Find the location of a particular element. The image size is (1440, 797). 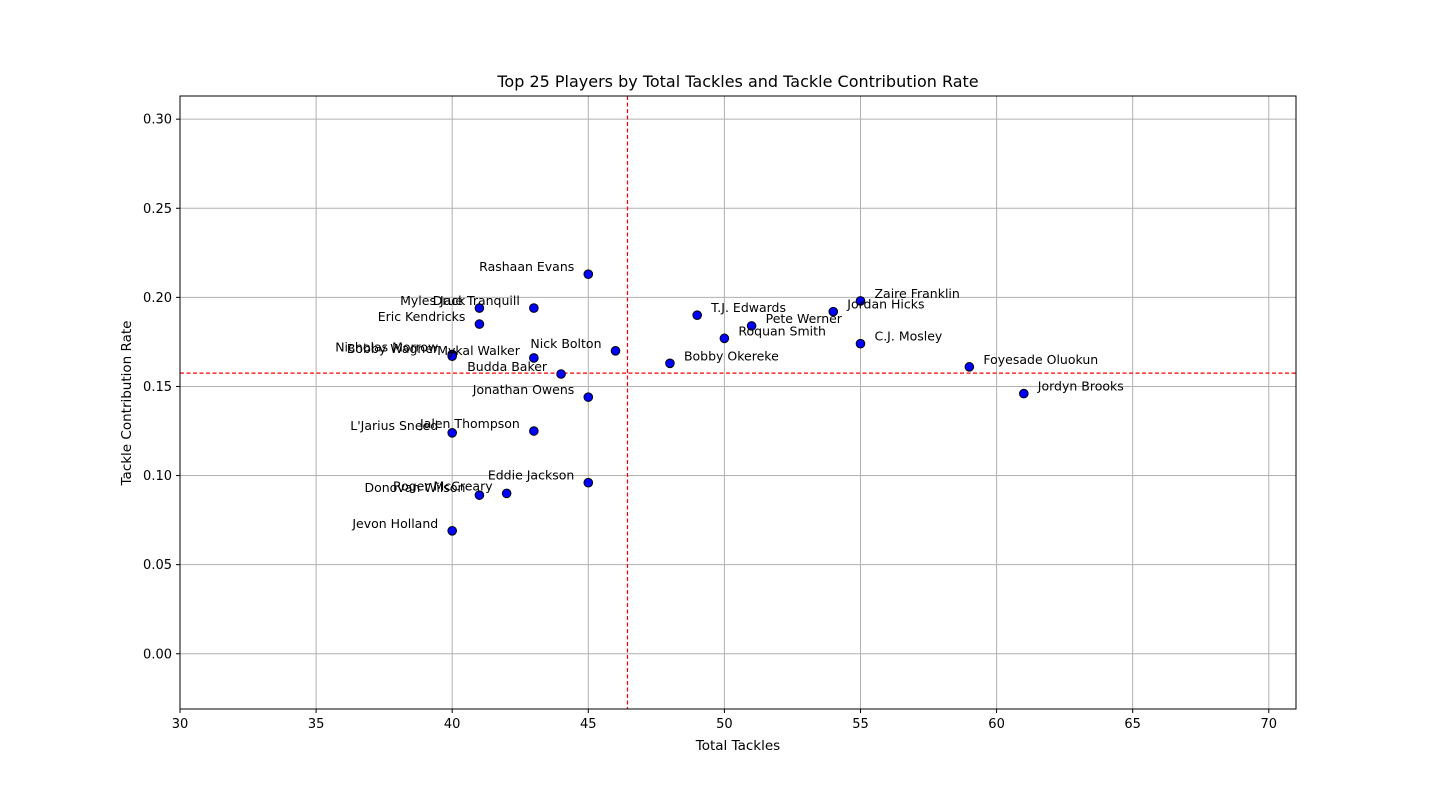

data-point-label: Bobby Okereke is located at coordinates (731, 355).